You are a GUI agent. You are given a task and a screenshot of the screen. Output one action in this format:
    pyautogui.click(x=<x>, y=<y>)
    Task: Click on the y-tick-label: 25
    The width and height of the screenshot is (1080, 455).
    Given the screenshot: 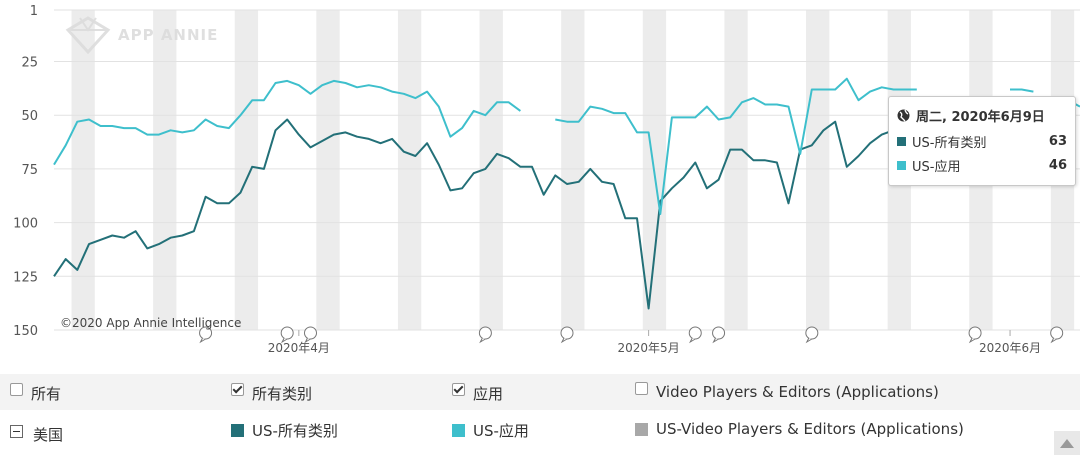 What is the action you would take?
    pyautogui.click(x=29, y=63)
    